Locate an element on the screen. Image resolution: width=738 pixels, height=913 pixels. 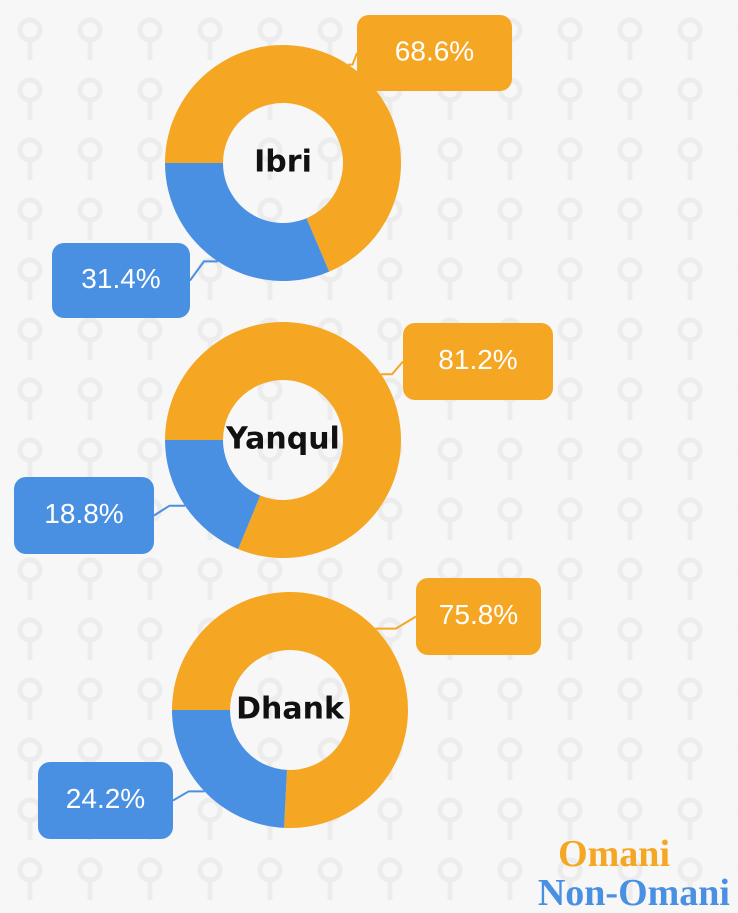
center-label: Ibri is located at coordinates (283, 162).